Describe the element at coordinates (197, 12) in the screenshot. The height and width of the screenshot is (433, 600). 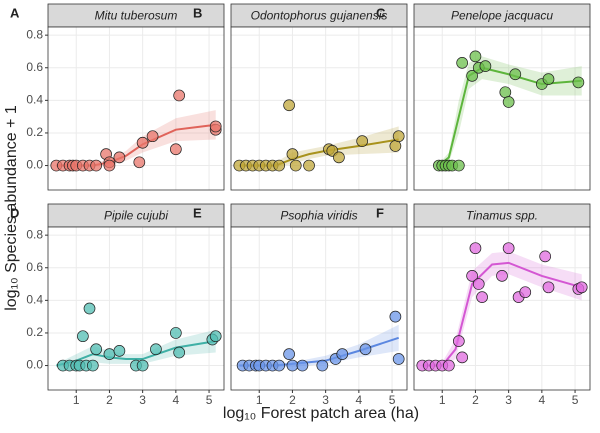
I see `panel-letter: B` at that location.